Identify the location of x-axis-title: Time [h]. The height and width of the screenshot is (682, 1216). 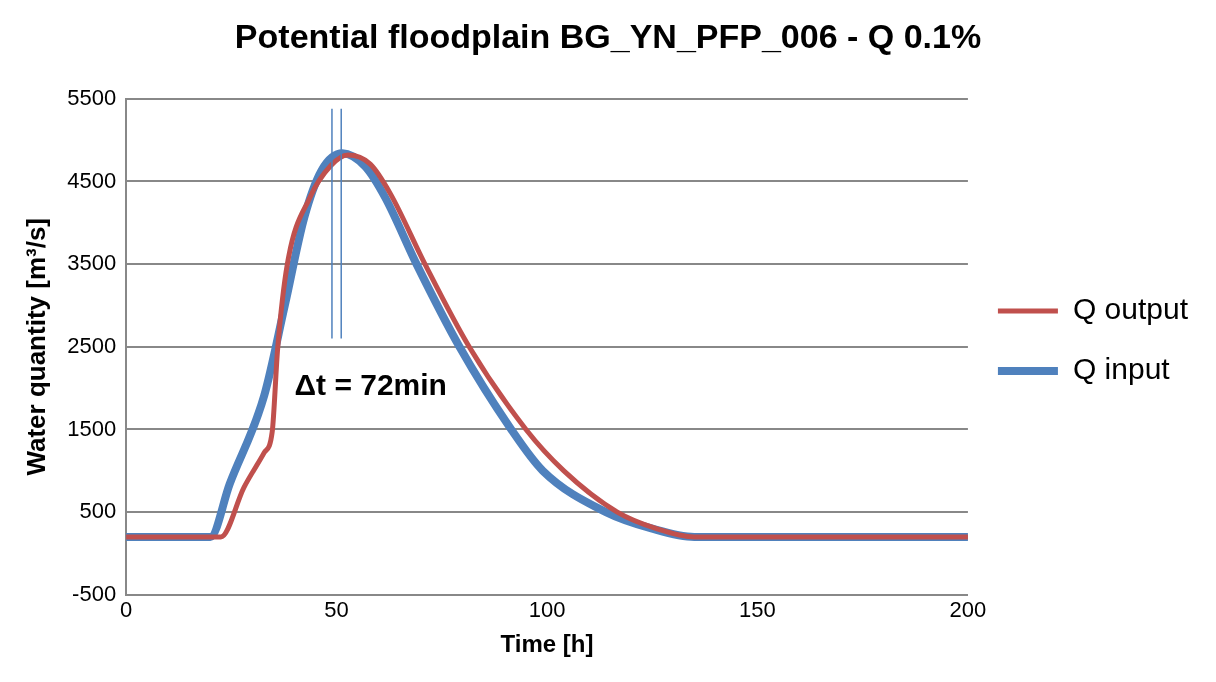
(547, 644).